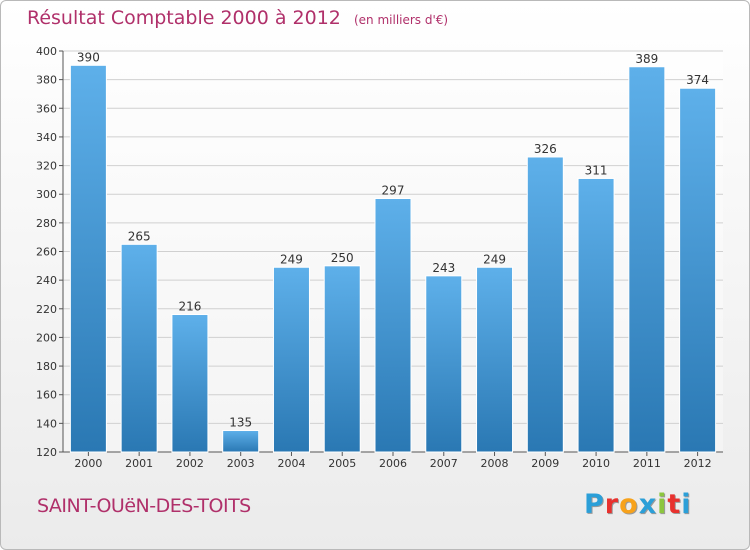 This screenshot has height=550, width=750. I want to click on x-tick-label: 2005, so click(342, 463).